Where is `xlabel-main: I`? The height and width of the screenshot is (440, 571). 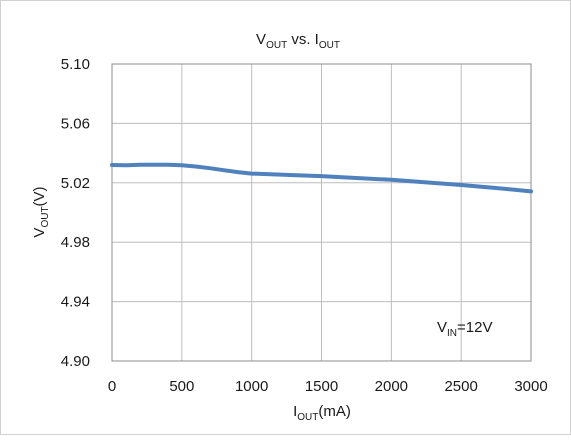 xlabel-main: I is located at coordinates (295, 411).